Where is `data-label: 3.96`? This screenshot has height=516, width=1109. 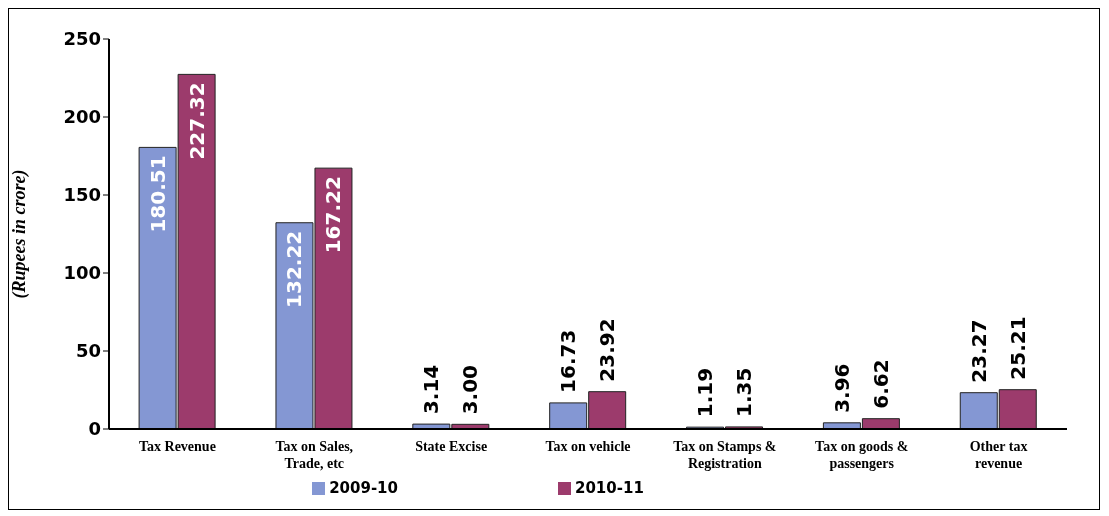
data-label: 3.96 is located at coordinates (841, 388).